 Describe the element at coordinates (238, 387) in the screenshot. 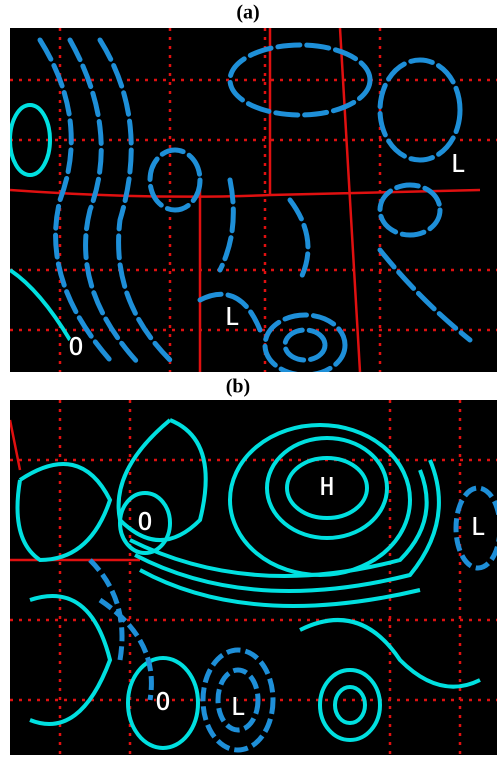

I see `panel-label: (b)` at that location.